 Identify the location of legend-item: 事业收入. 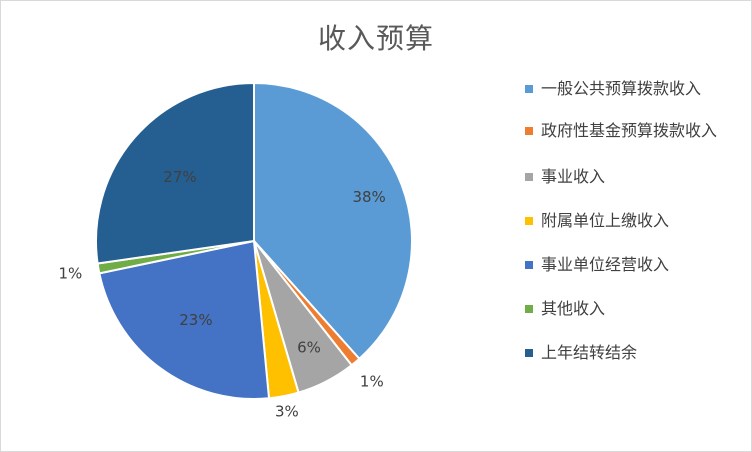
(632, 177).